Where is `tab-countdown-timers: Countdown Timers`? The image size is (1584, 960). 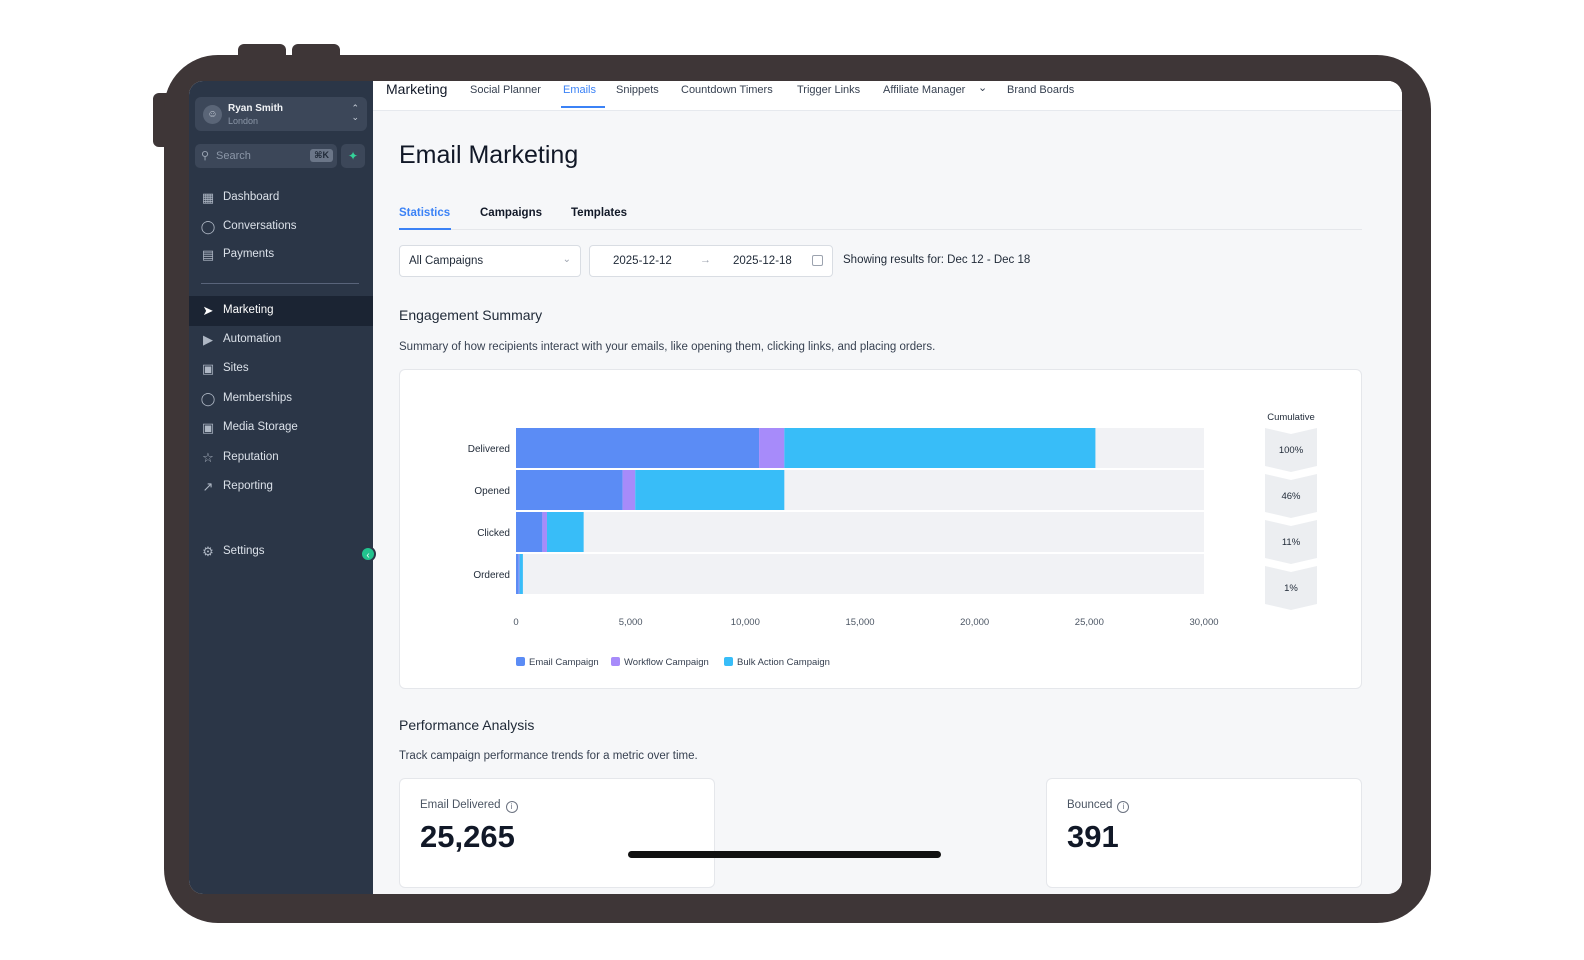
tab-countdown-timers: Countdown Timers is located at coordinates (727, 90).